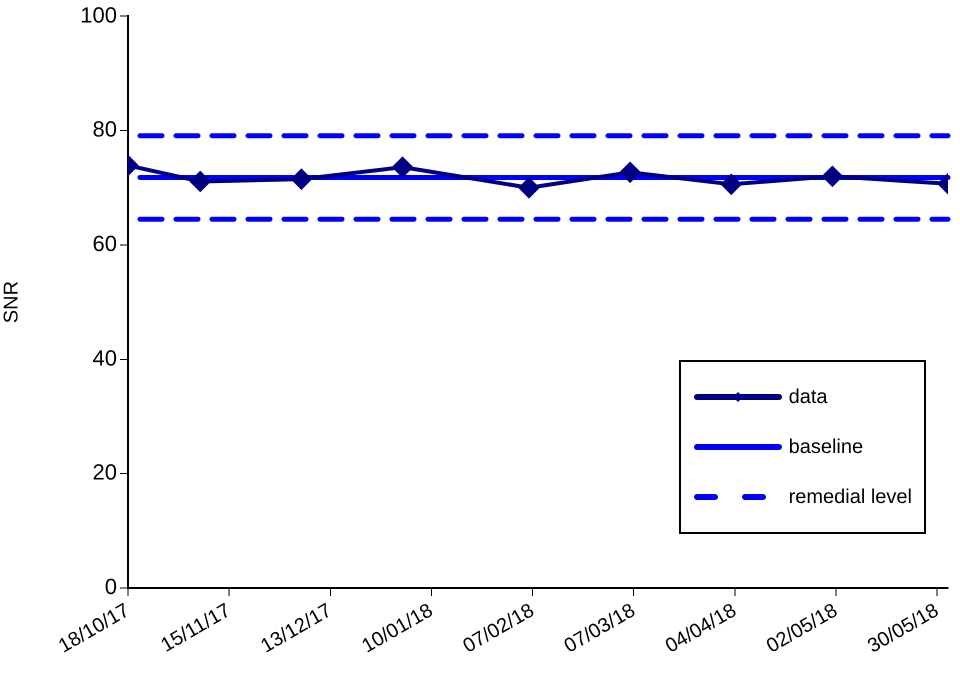 The height and width of the screenshot is (697, 960). What do you see at coordinates (11, 302) in the screenshot?
I see `y-axis-title: SNR` at bounding box center [11, 302].